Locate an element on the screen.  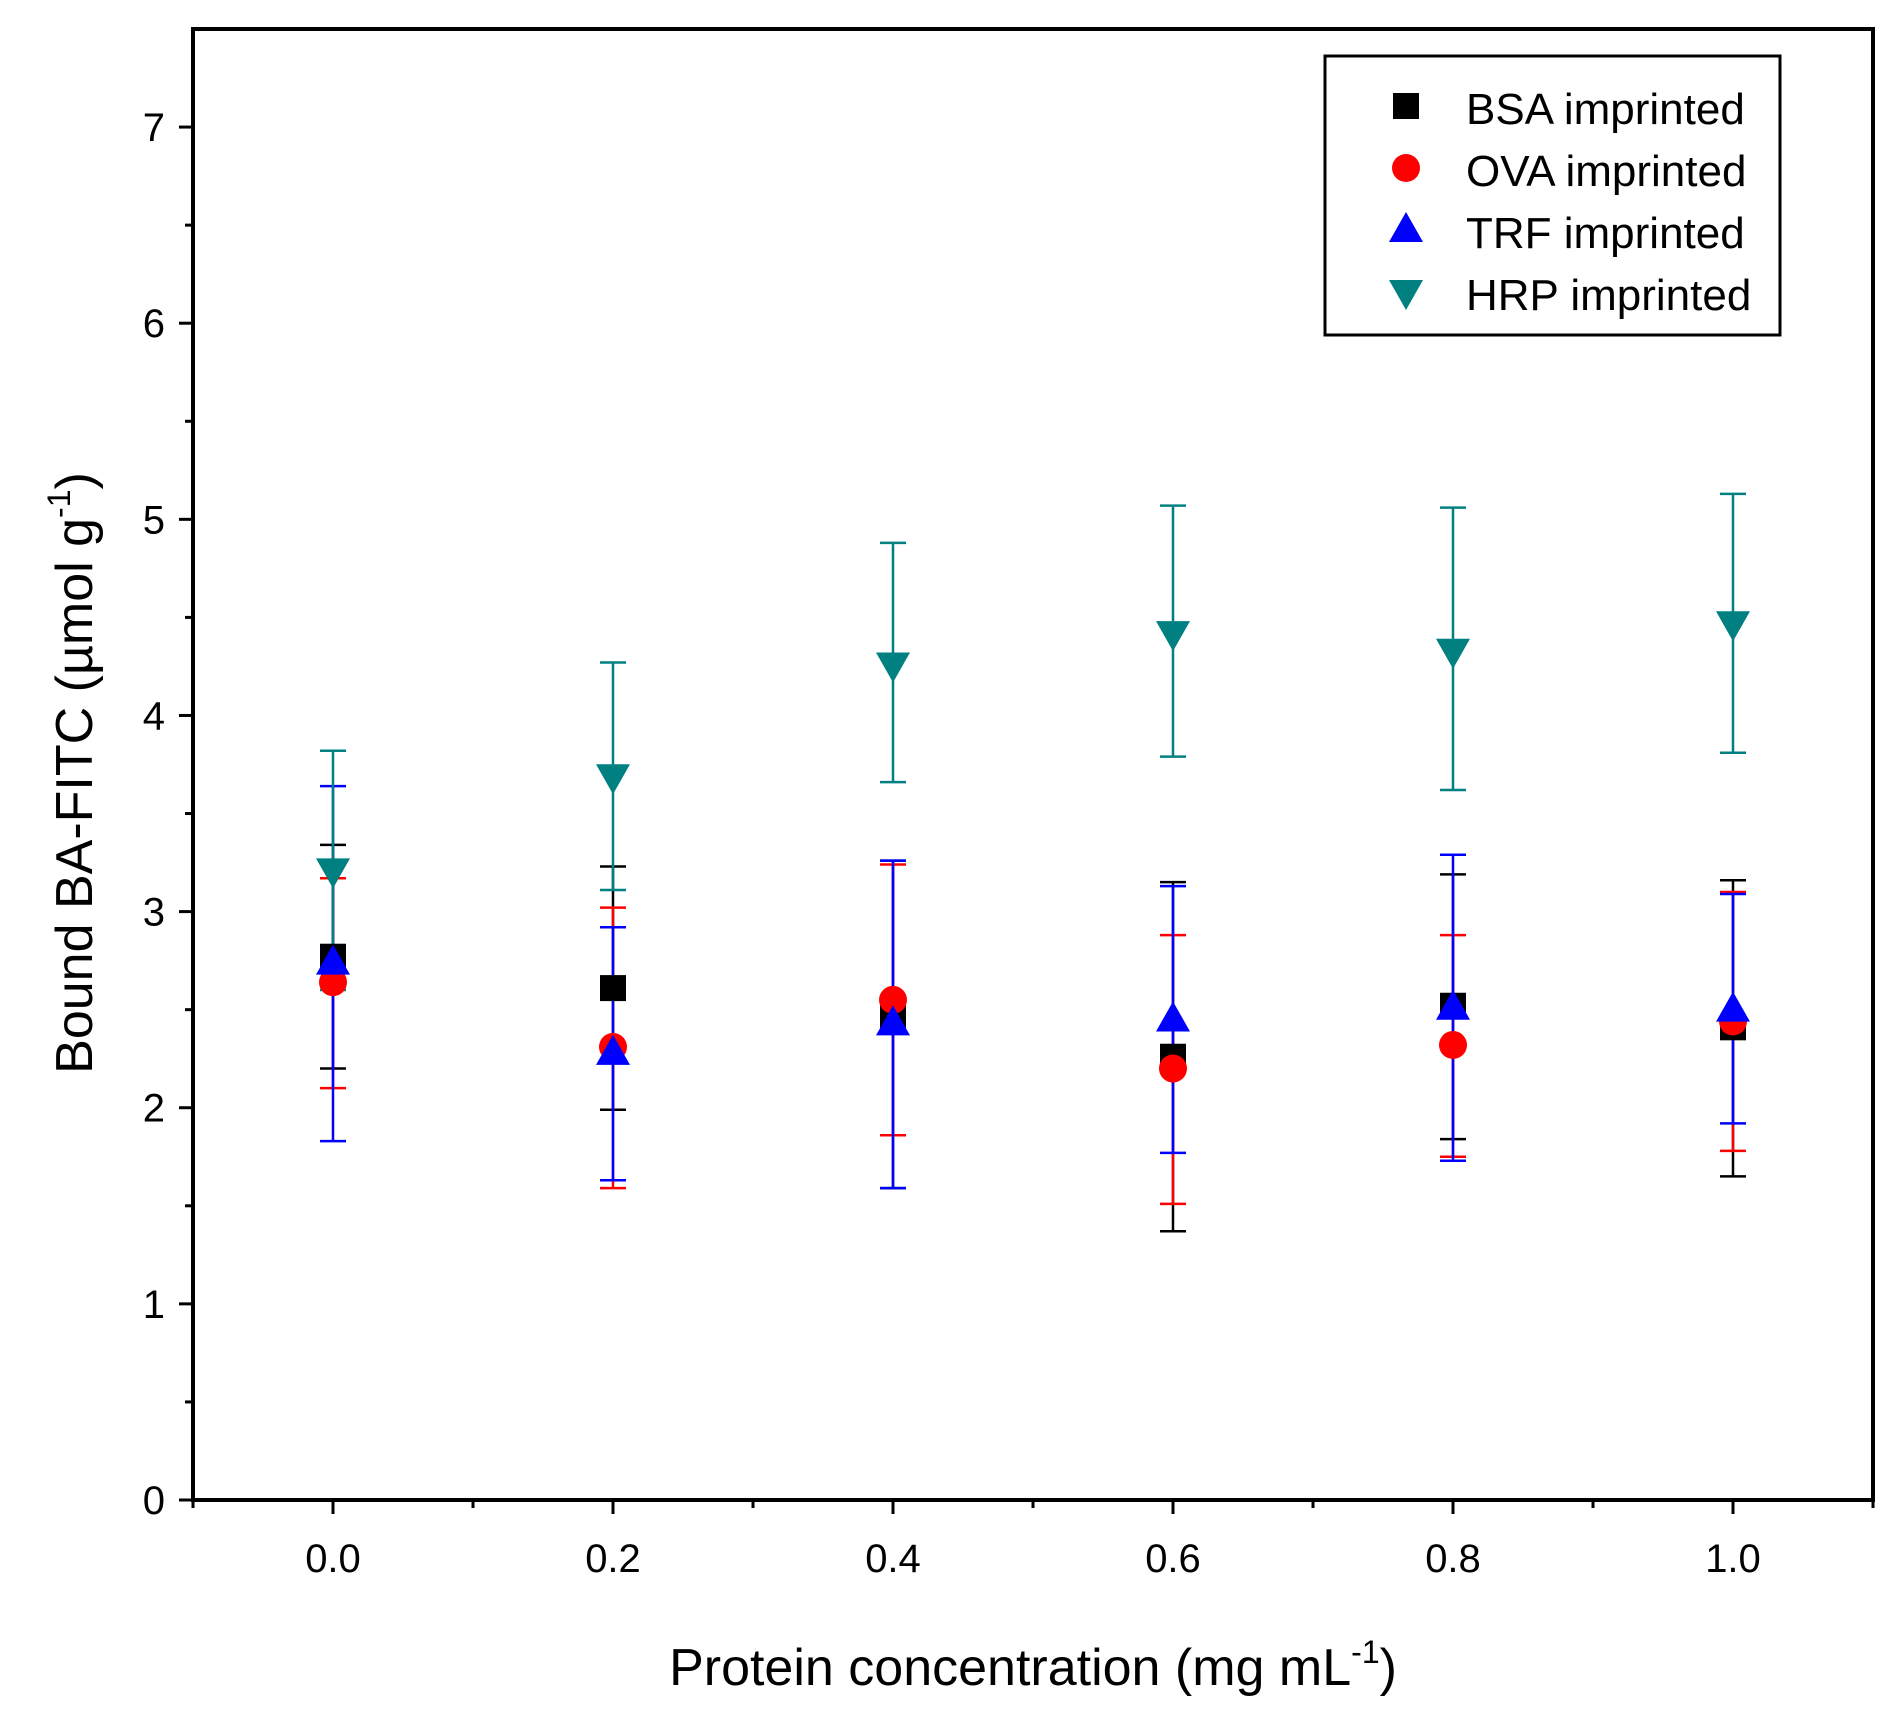
x-tick-label: 0.8 is located at coordinates (1453, 1559).